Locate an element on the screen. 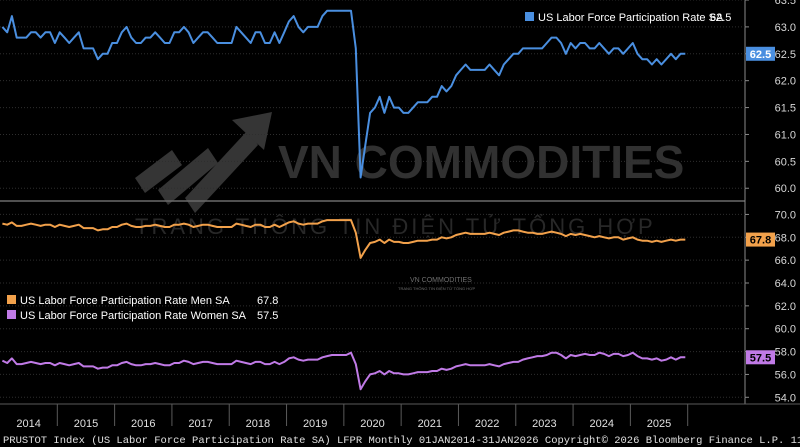  last-value-flag-text-top-0: 62.5 is located at coordinates (760, 55).